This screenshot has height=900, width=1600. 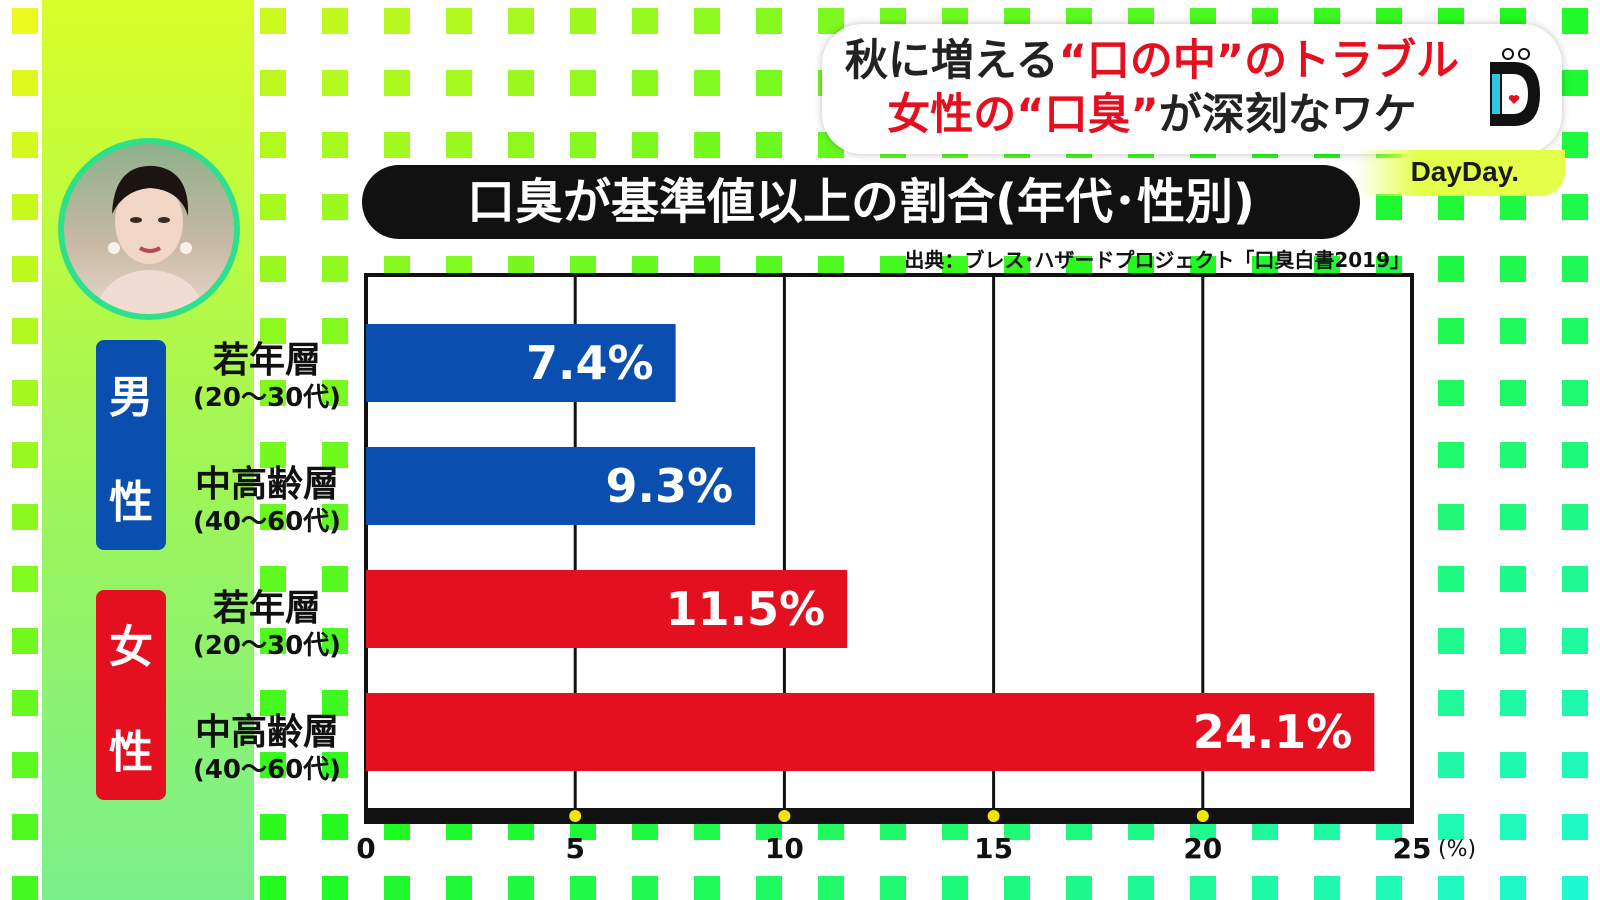 I want to click on headline-banner: 秋に増える“口の中”のトラブル 女性の“口臭”が深刻なワケ, so click(x=1192, y=89).